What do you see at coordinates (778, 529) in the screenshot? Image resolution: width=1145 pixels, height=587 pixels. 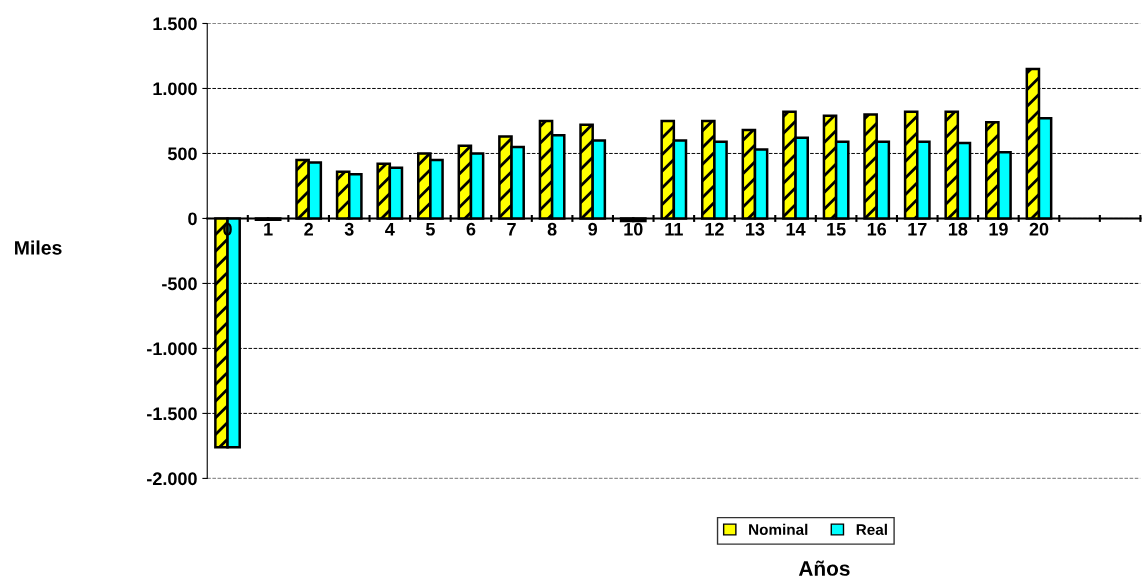 I see `legend-label: Nominal` at bounding box center [778, 529].